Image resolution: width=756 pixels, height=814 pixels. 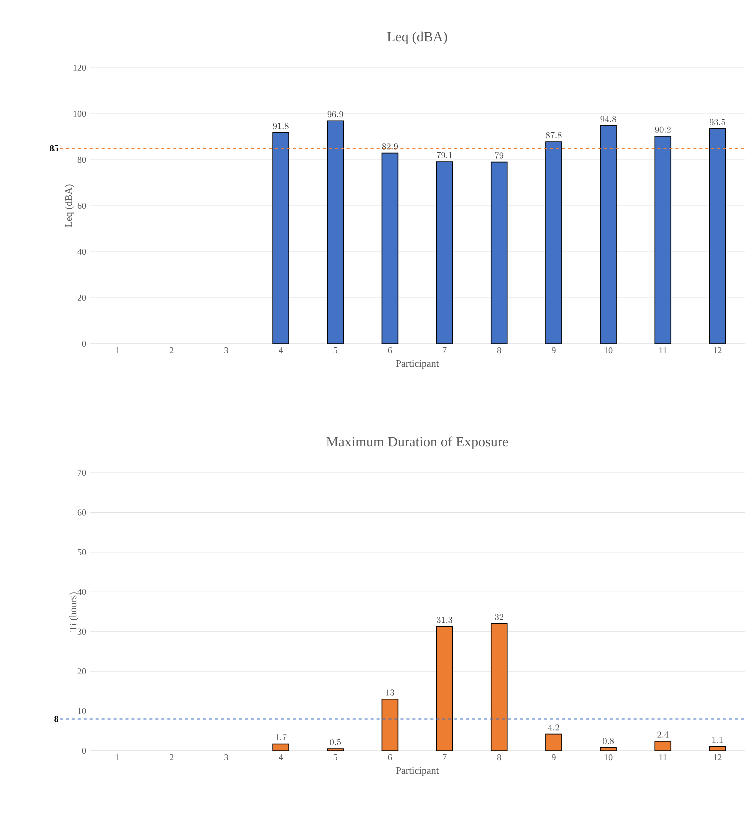 What do you see at coordinates (554, 727) in the screenshot?
I see `data-label: 4.2` at bounding box center [554, 727].